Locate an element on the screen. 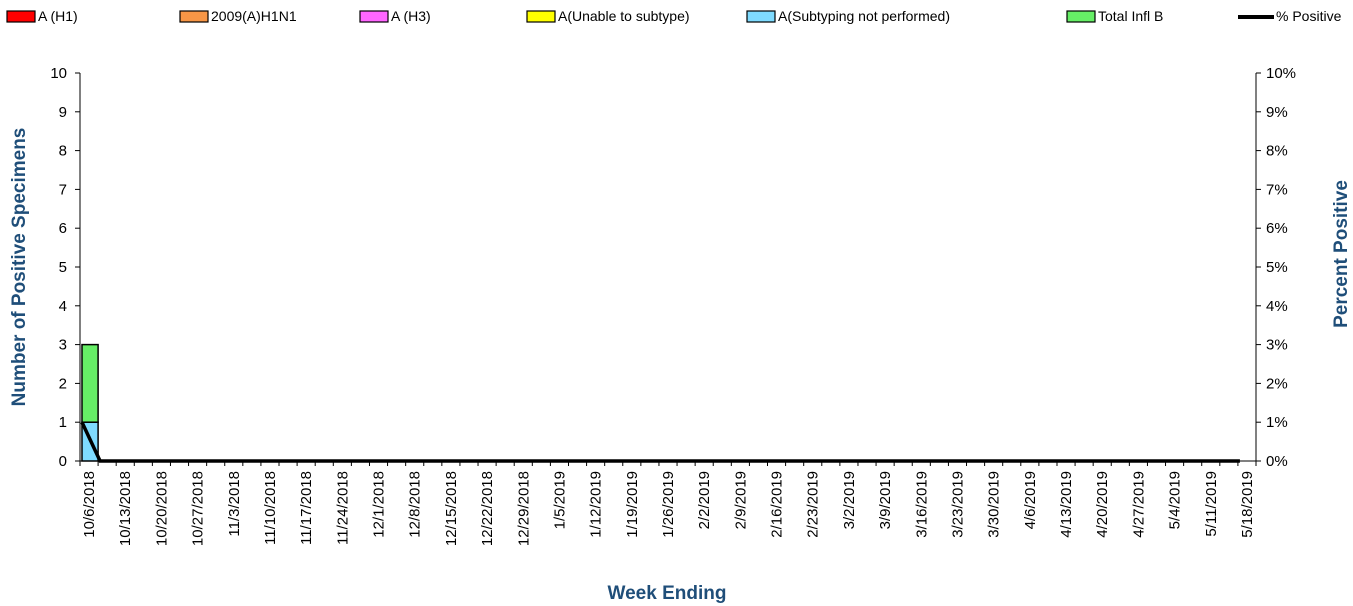 The height and width of the screenshot is (606, 1353). y2-tick-label-6: 6% is located at coordinates (1277, 228).